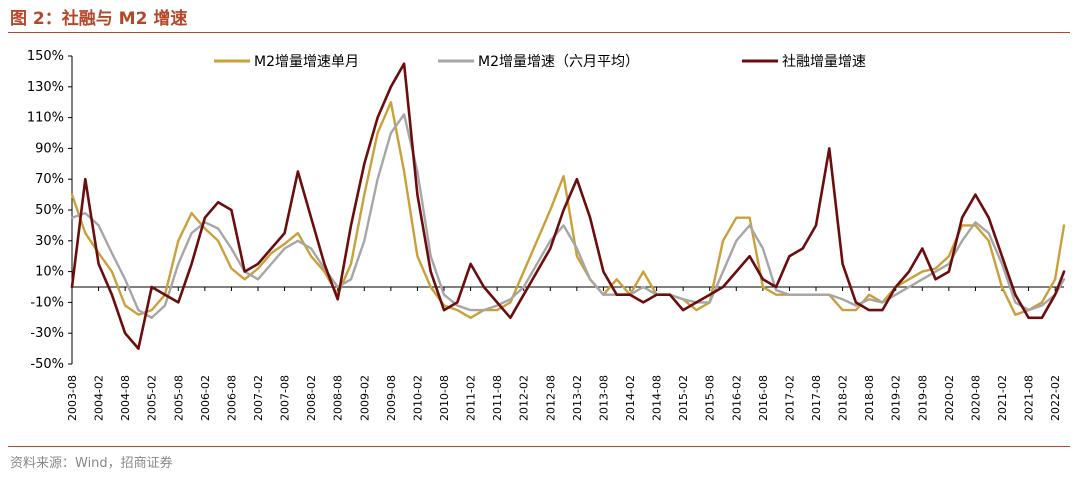 The width and height of the screenshot is (1080, 479). Describe the element at coordinates (471, 398) in the screenshot. I see `x-tick-label: 2011-02` at that location.